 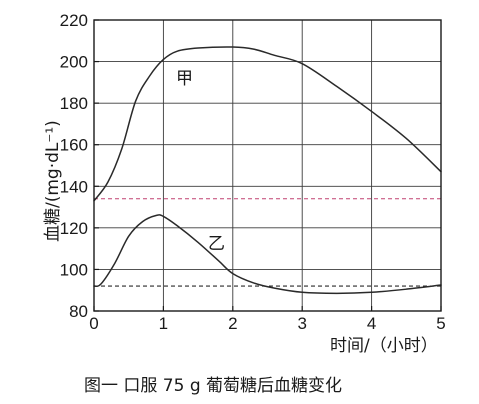 What do you see at coordinates (384, 346) in the screenshot?
I see `x-axis-label: 时间/（小时）` at bounding box center [384, 346].